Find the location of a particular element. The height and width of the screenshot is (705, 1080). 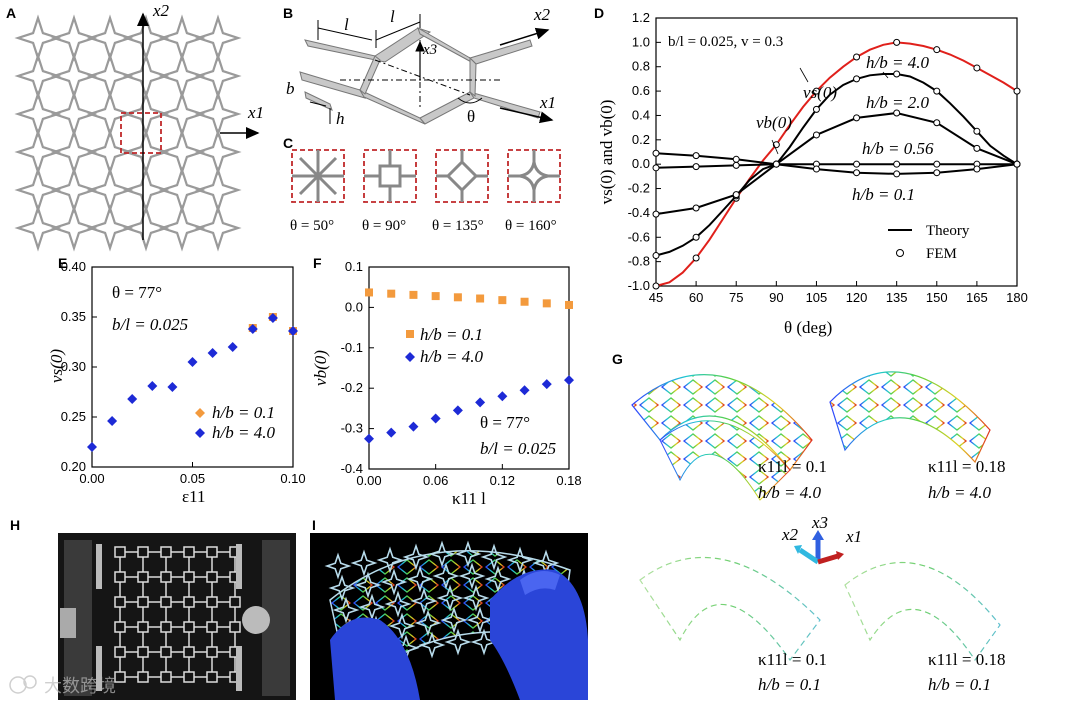

dim-l1 is located at coordinates (345, 34).